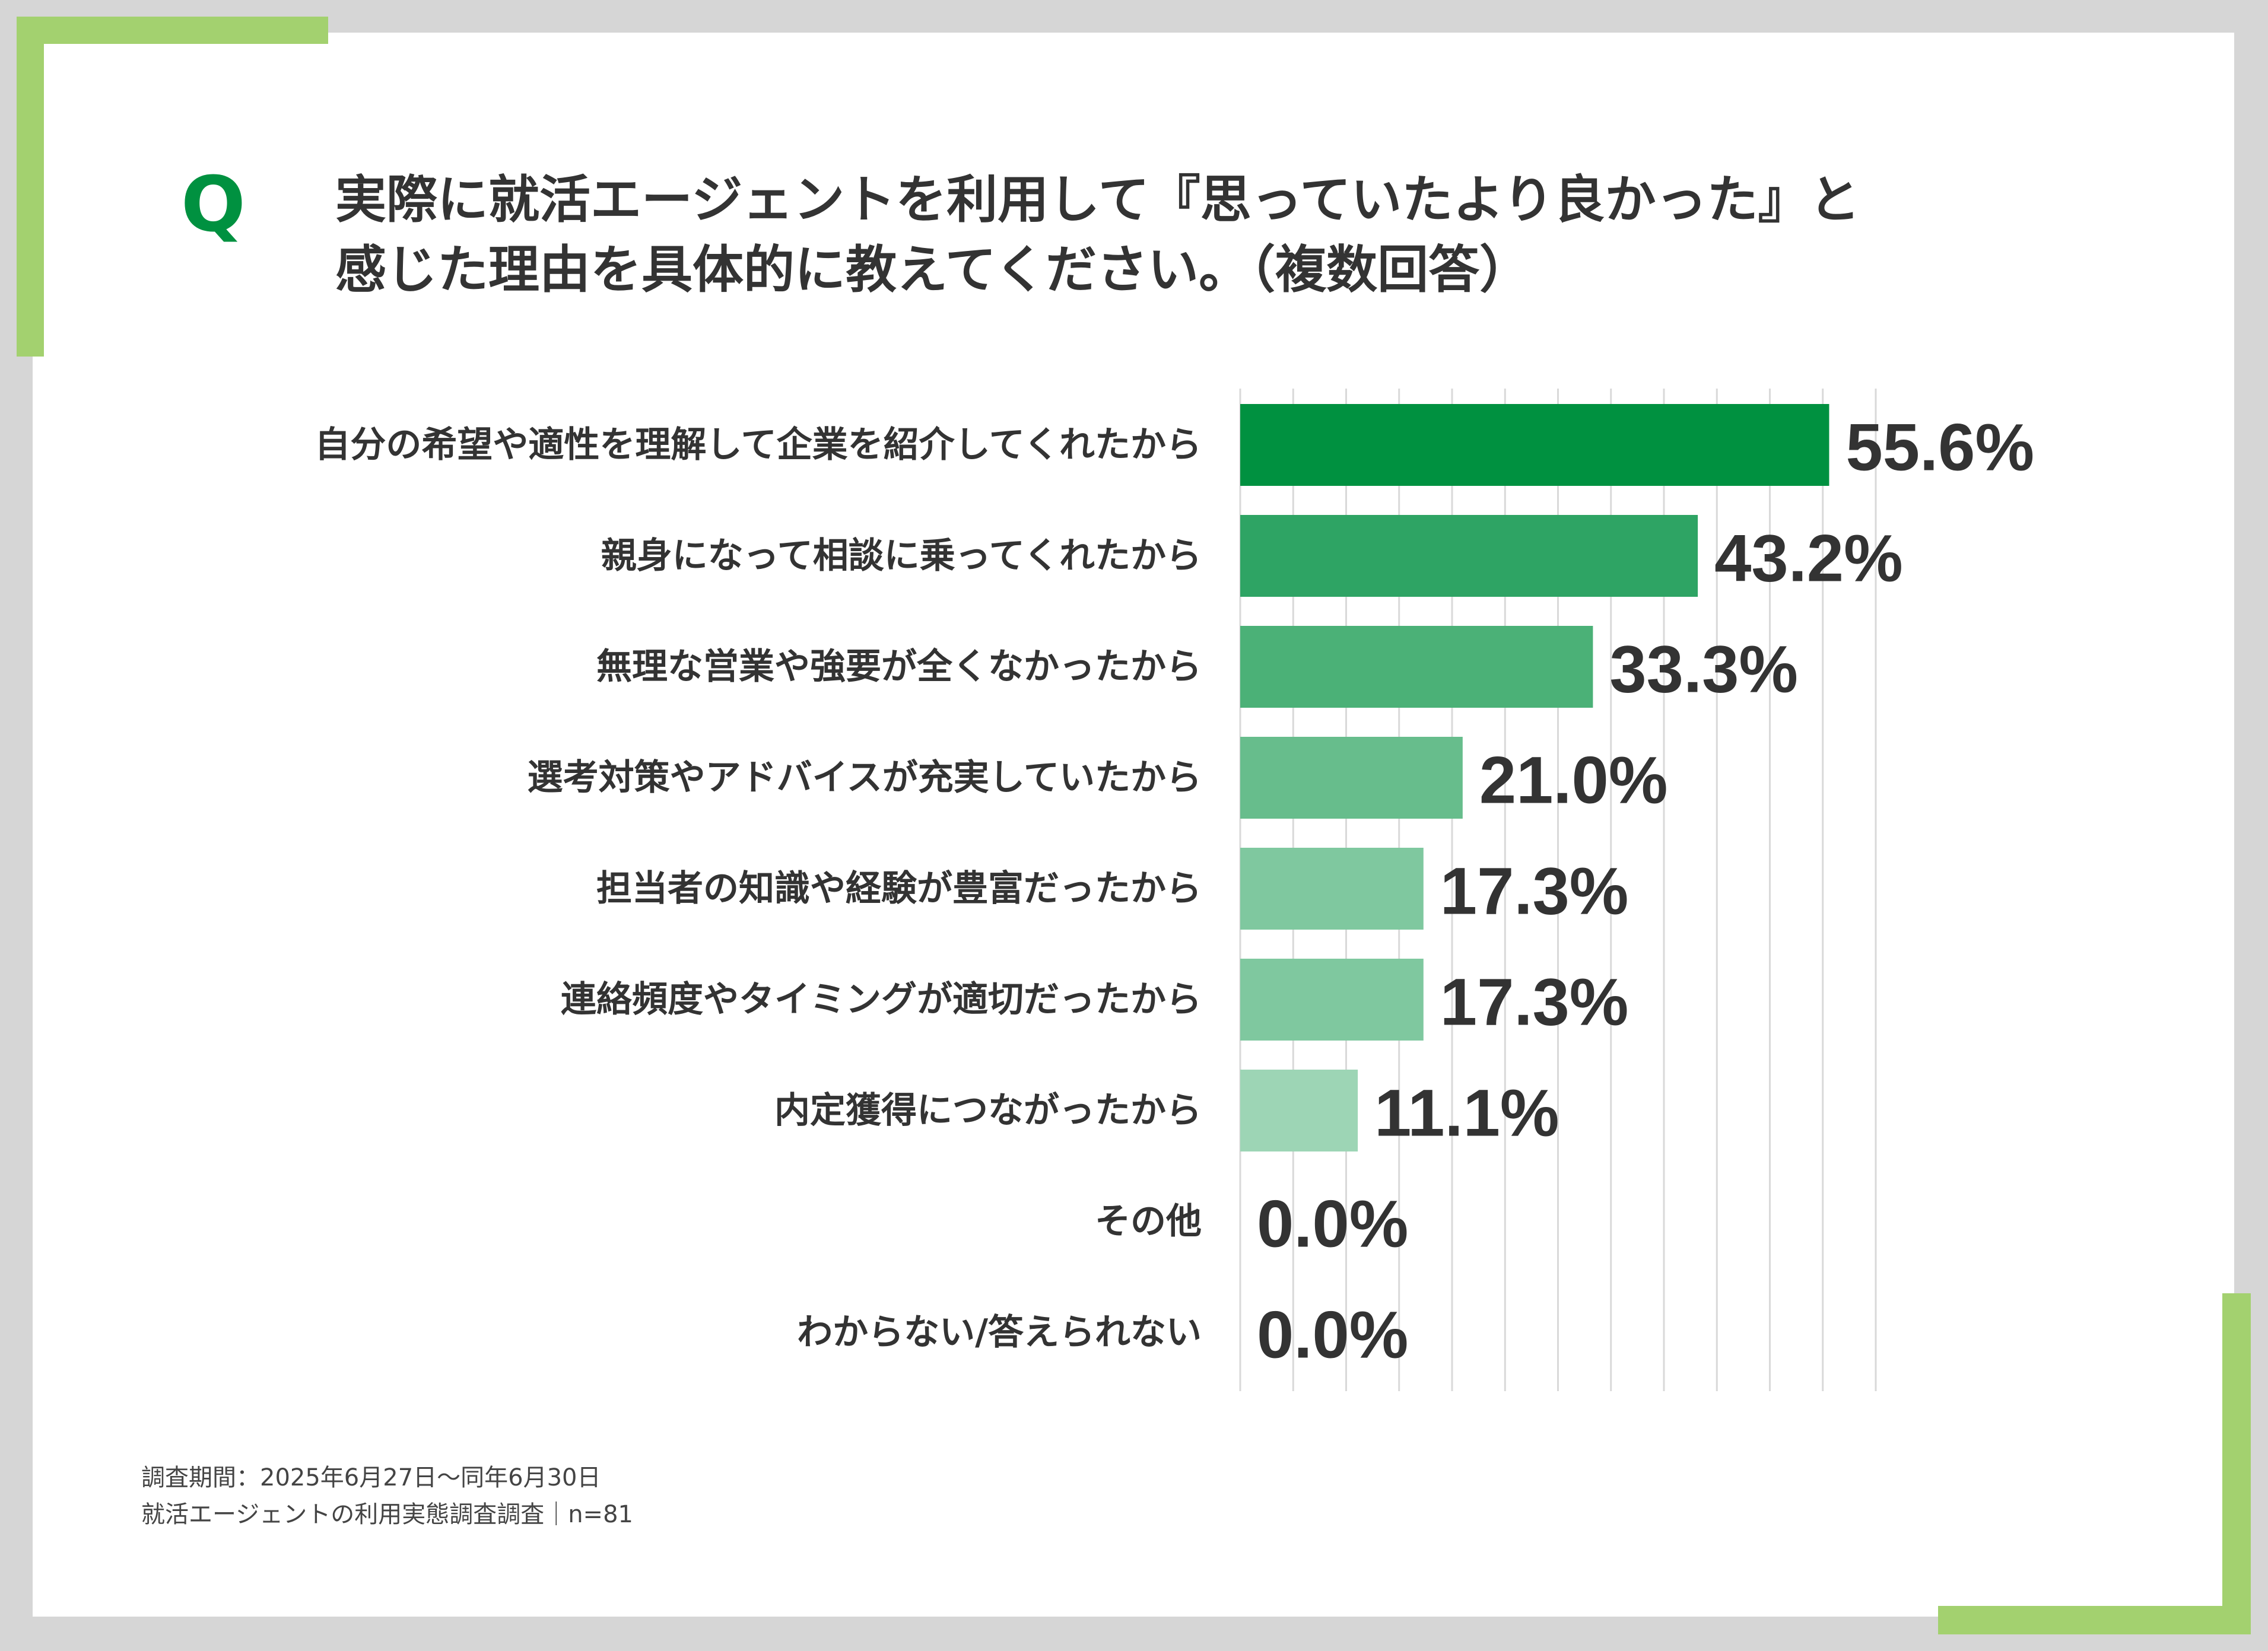 This screenshot has width=2268, height=1651. Describe the element at coordinates (1466, 1113) in the screenshot. I see `value-label: 11.1%` at that location.